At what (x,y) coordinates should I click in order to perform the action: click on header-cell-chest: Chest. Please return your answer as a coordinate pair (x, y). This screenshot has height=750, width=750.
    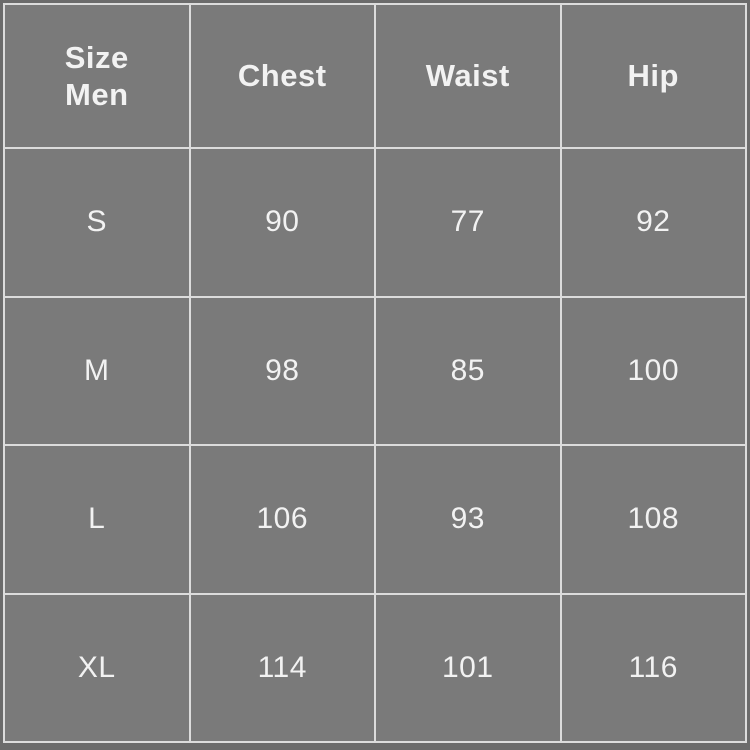
    Looking at the image, I should click on (282, 76).